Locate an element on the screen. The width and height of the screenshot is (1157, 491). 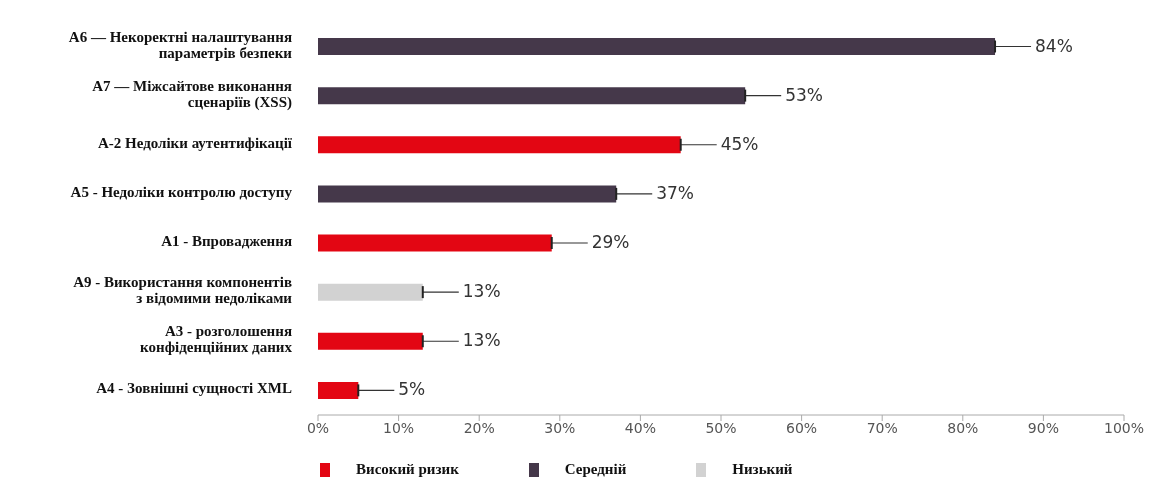
y-tick-label: А3 - розголошення конфіденційних даних is located at coordinates (216, 339).